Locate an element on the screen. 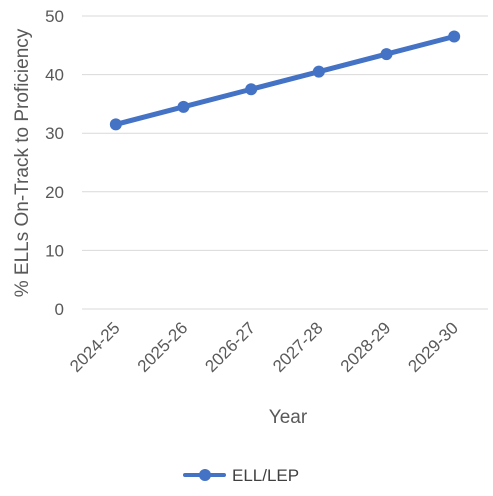  x-tick-label-2029-30: 2029-30 is located at coordinates (433, 347).